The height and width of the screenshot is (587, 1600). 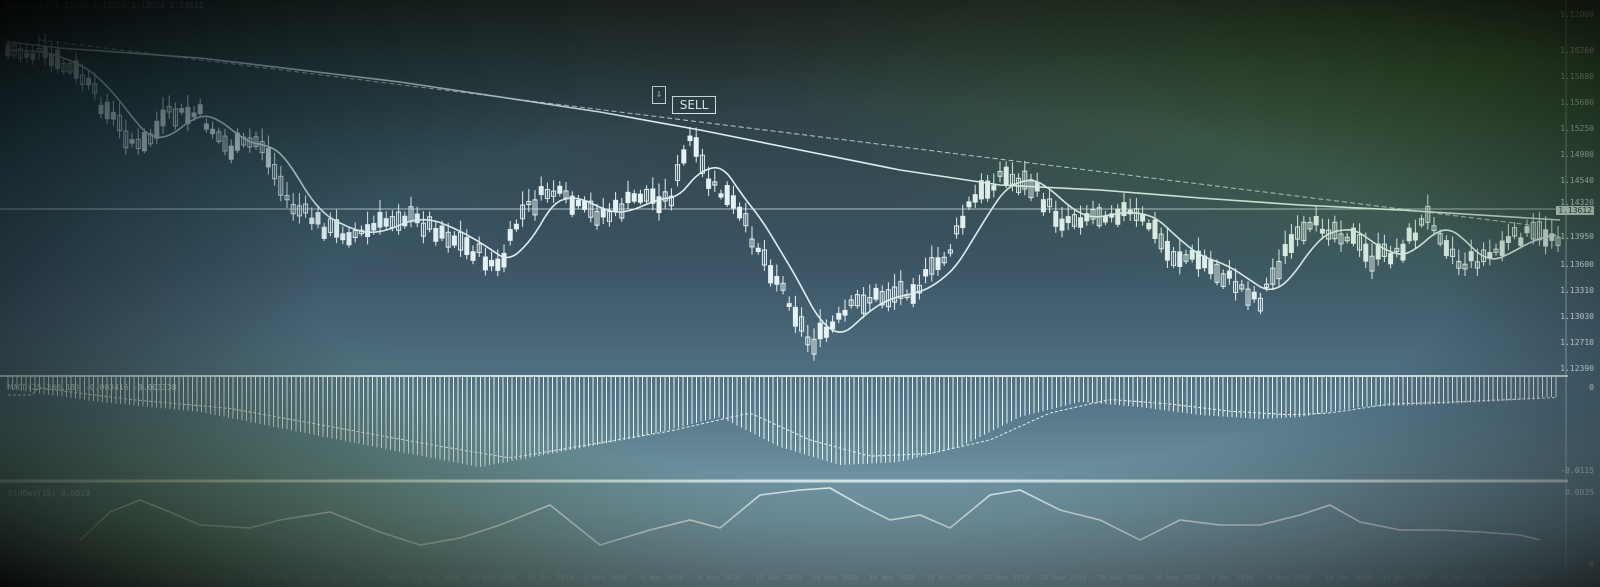 I want to click on date-axis-label: 10 Dec 2018, so click(x=1348, y=578).